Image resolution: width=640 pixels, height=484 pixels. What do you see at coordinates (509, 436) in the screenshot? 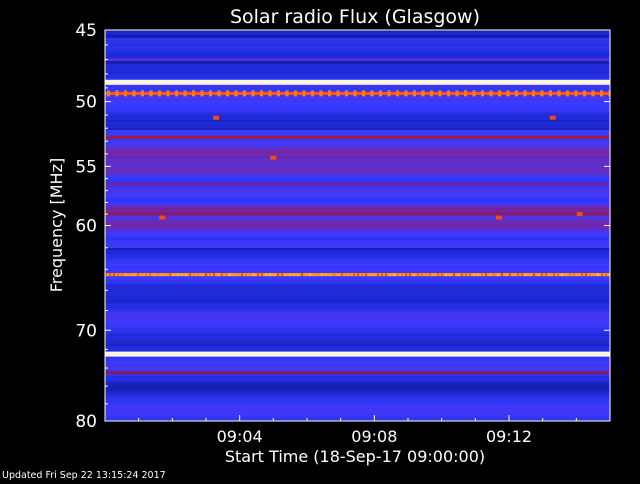
I see `x-tick-label: 09:12` at bounding box center [509, 436].